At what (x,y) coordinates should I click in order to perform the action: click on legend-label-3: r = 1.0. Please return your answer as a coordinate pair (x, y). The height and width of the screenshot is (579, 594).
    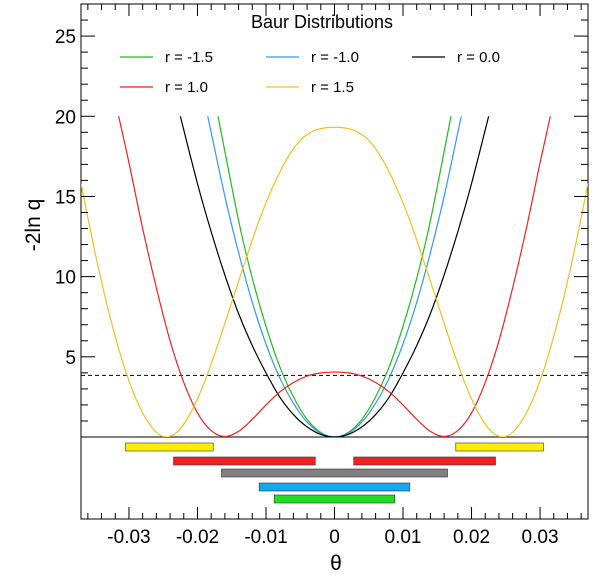
    Looking at the image, I should click on (186, 87).